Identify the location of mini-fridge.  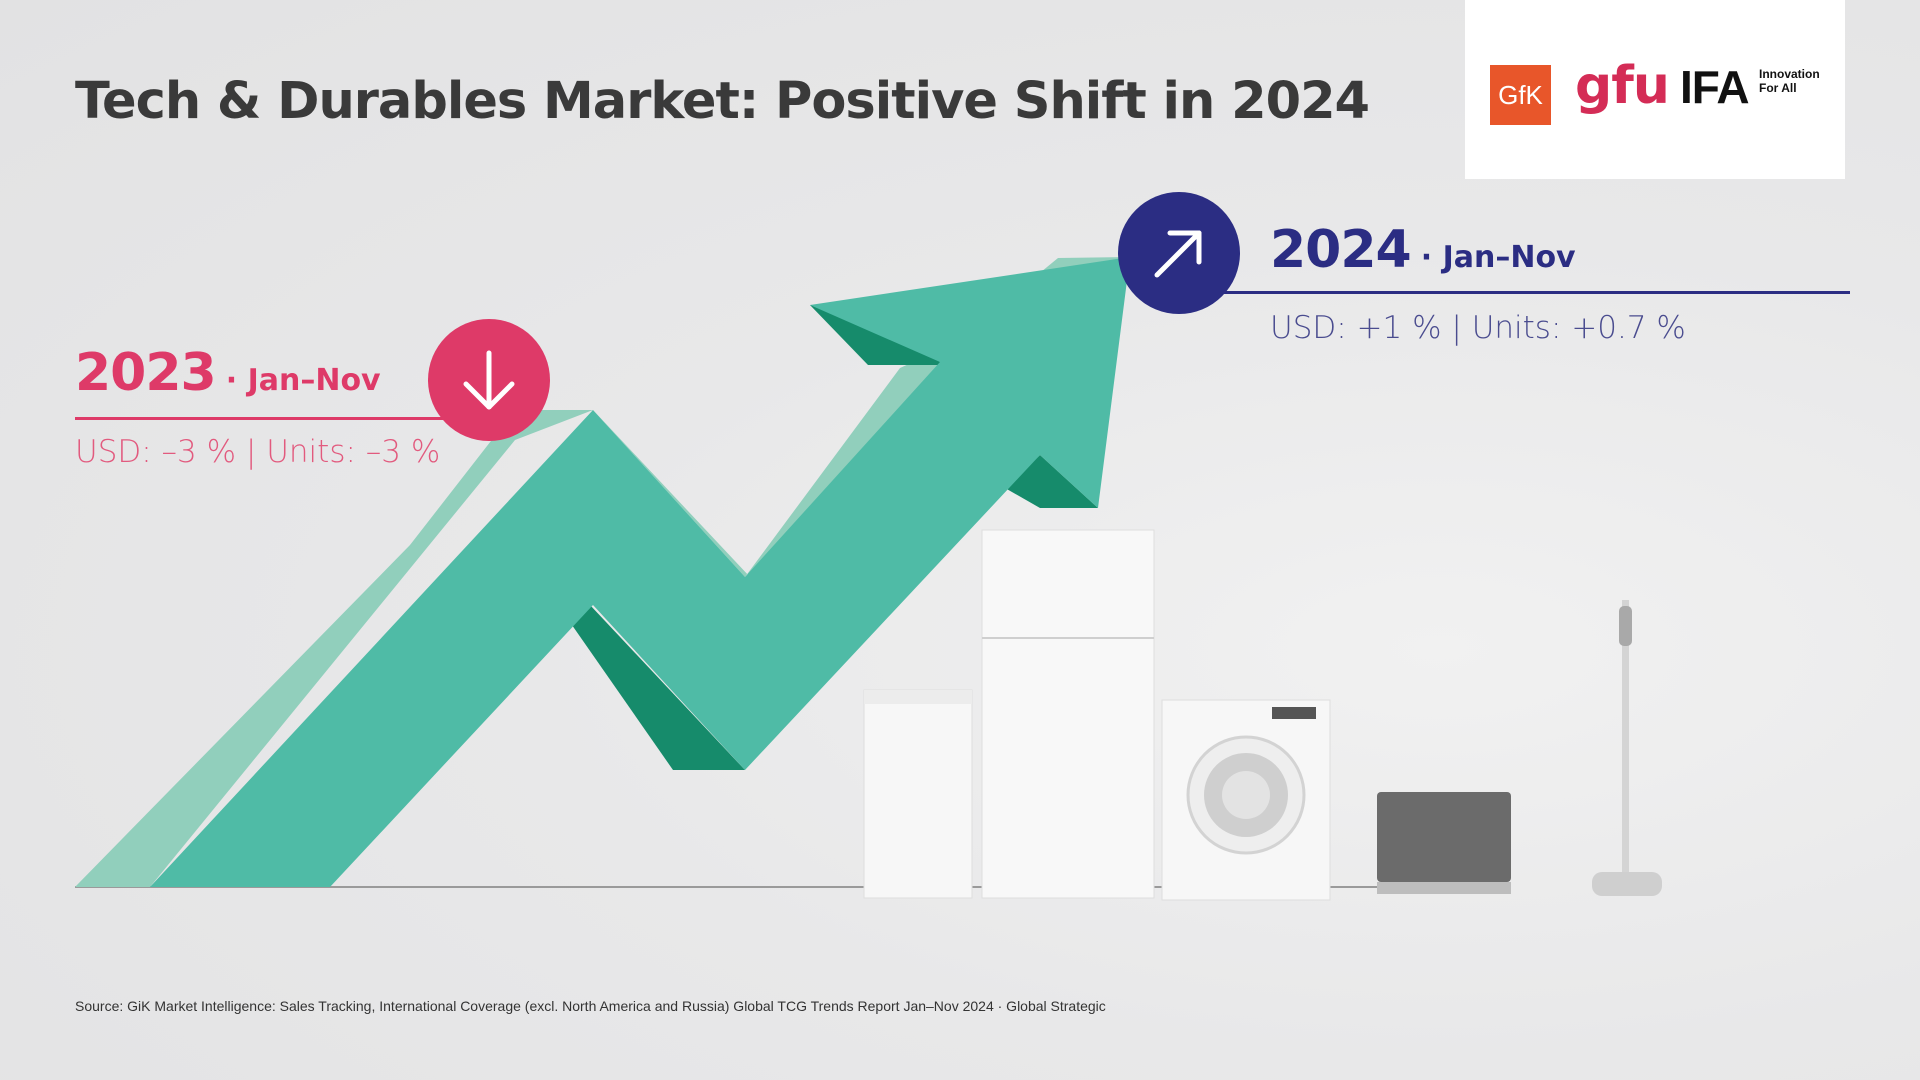
(918, 794).